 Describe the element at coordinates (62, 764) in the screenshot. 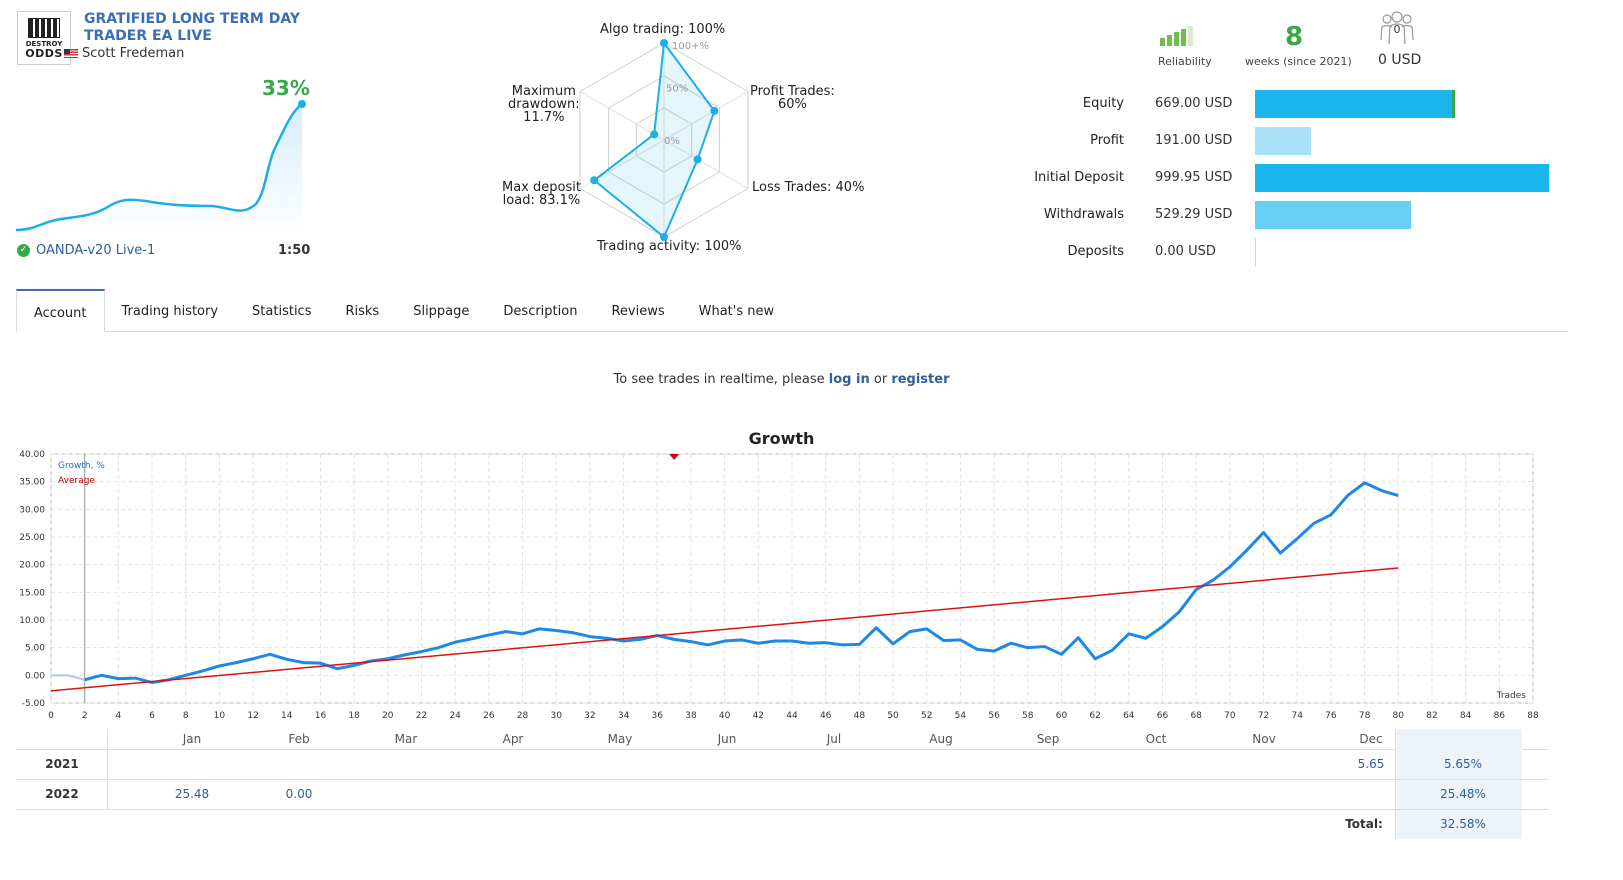

I see `year-label: 2021` at that location.